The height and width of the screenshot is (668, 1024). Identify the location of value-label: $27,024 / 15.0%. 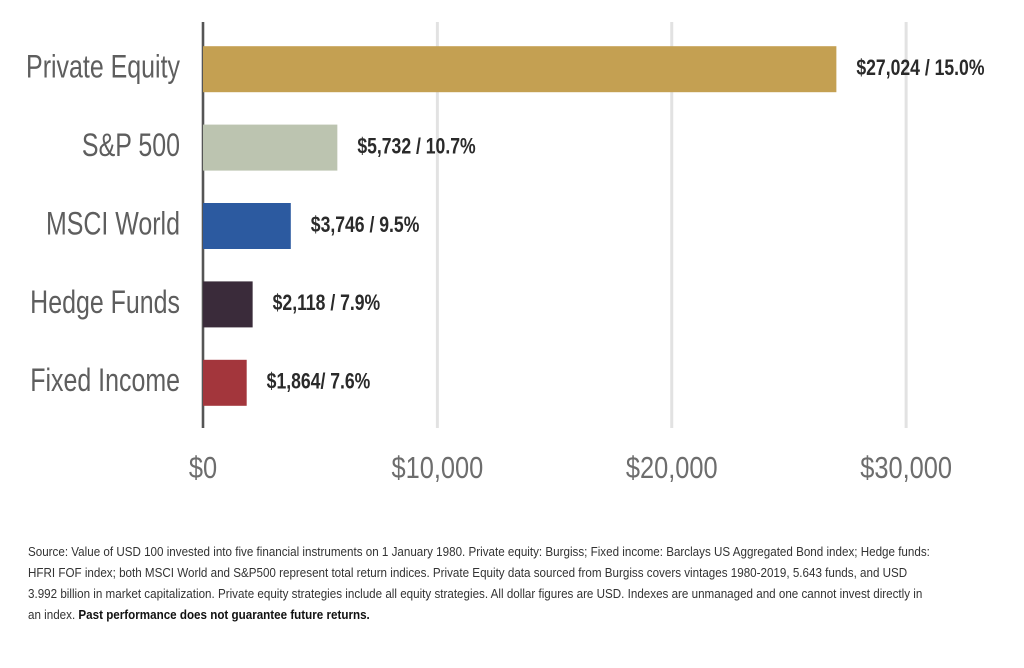
(920, 68).